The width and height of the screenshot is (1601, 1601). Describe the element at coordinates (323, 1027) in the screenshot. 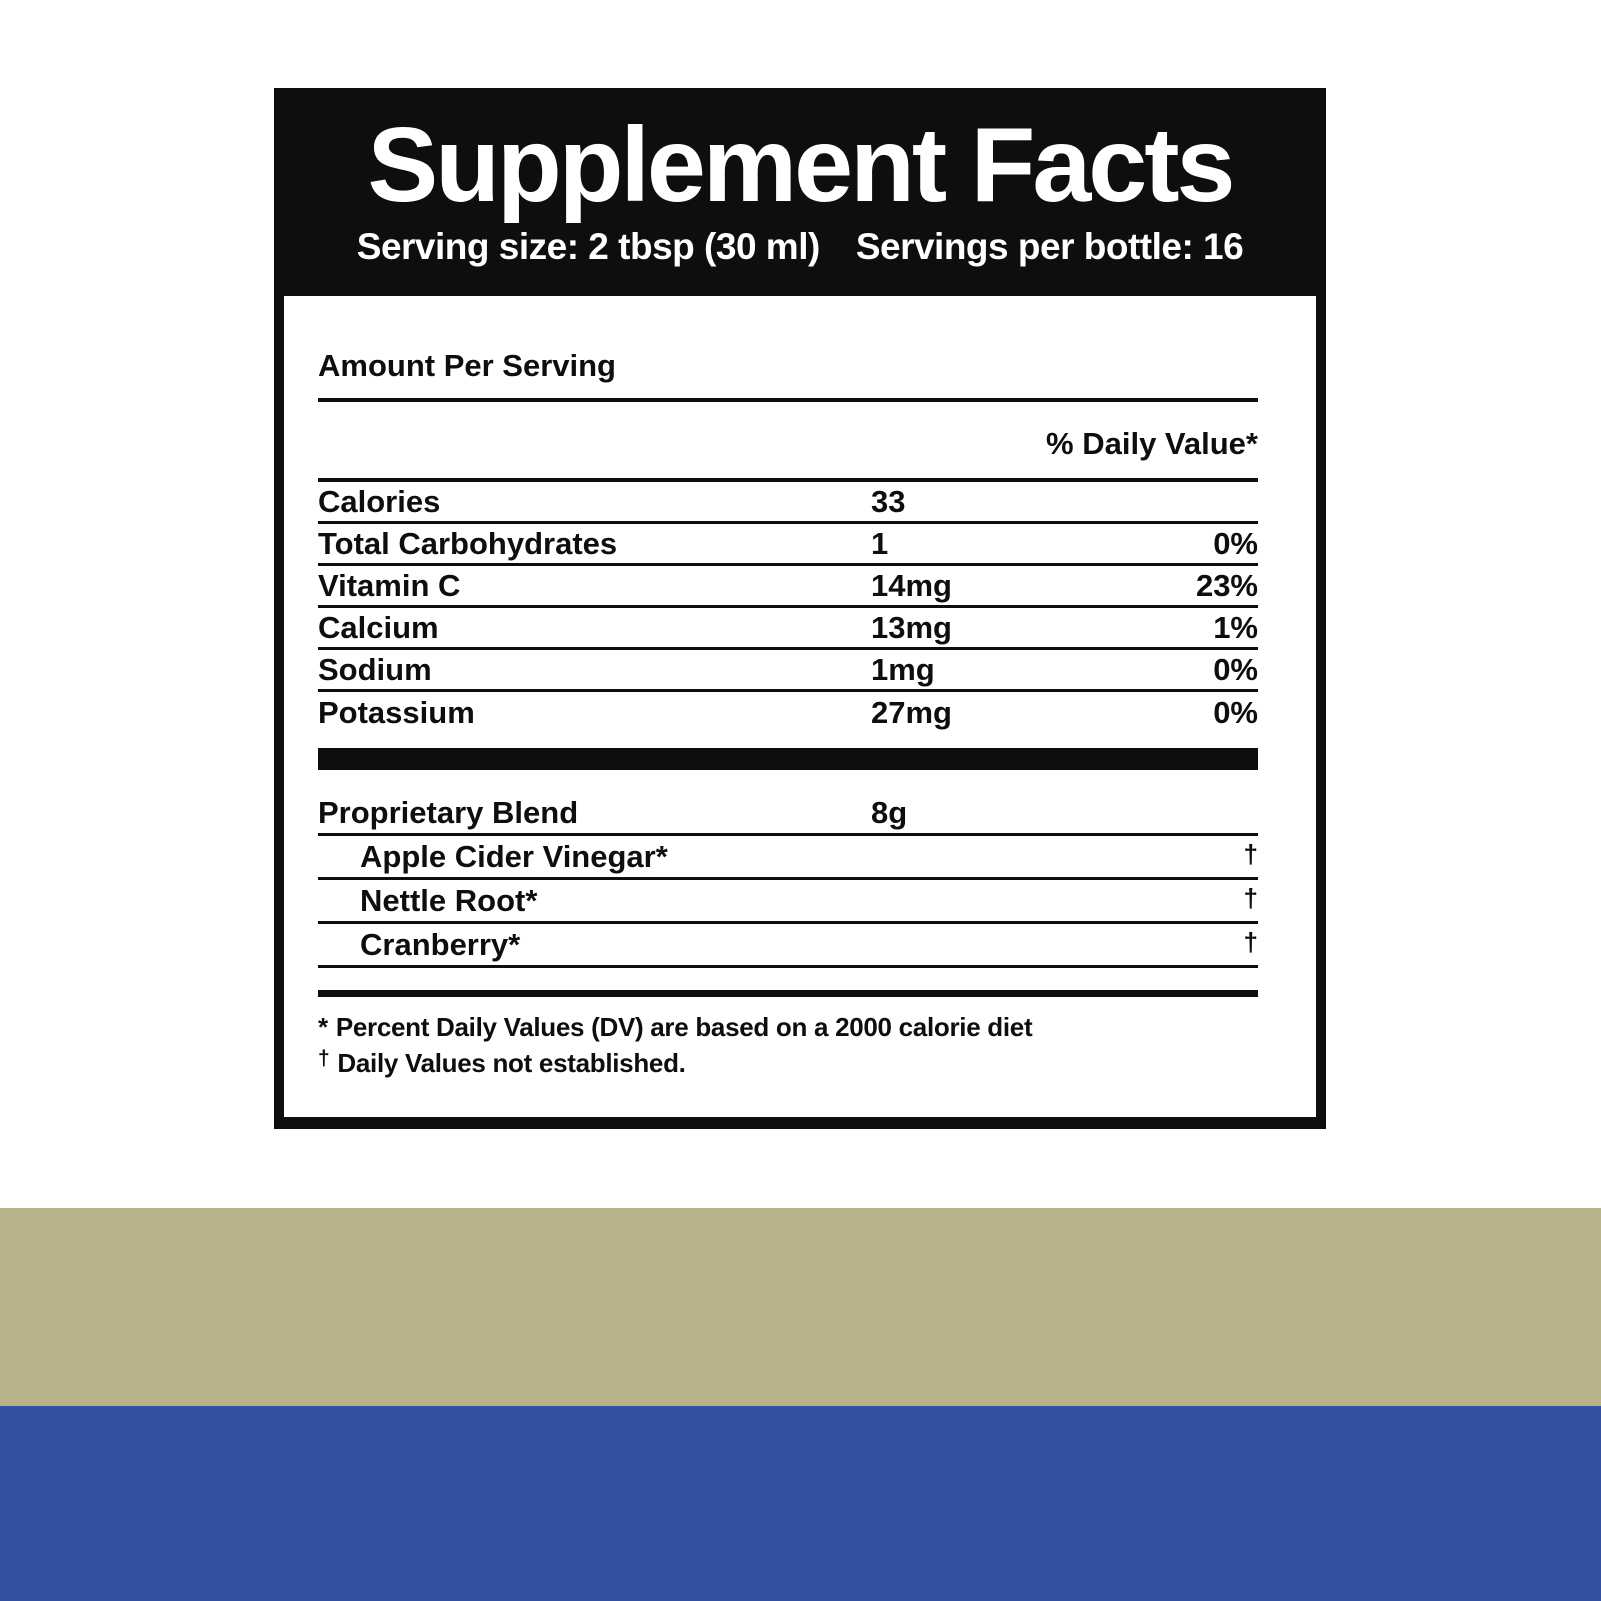

I see `asterisk-symbol: *` at that location.